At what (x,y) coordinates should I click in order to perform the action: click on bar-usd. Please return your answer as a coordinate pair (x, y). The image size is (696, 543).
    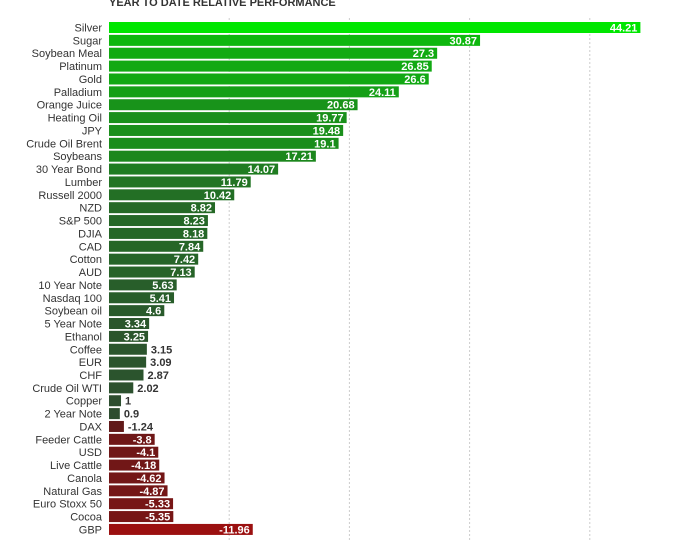
    Looking at the image, I should click on (134, 452).